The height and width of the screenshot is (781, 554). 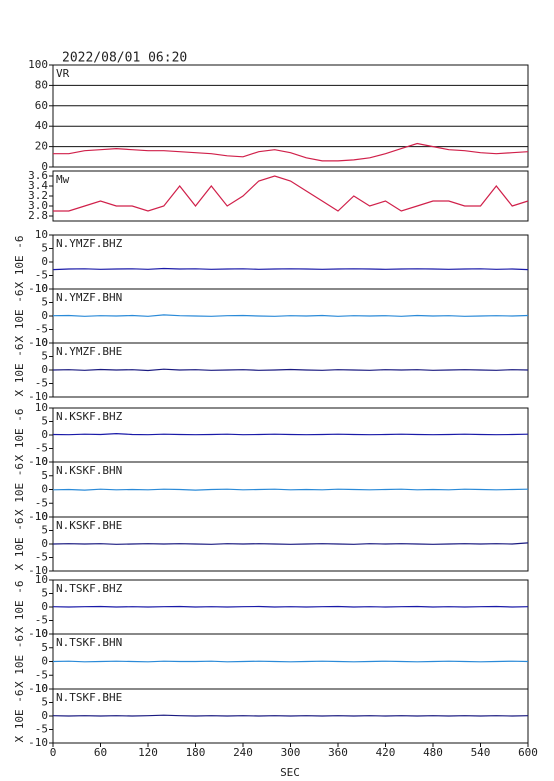 I want to click on panel-label: N.KSKF.BHZ, so click(x=89, y=416).